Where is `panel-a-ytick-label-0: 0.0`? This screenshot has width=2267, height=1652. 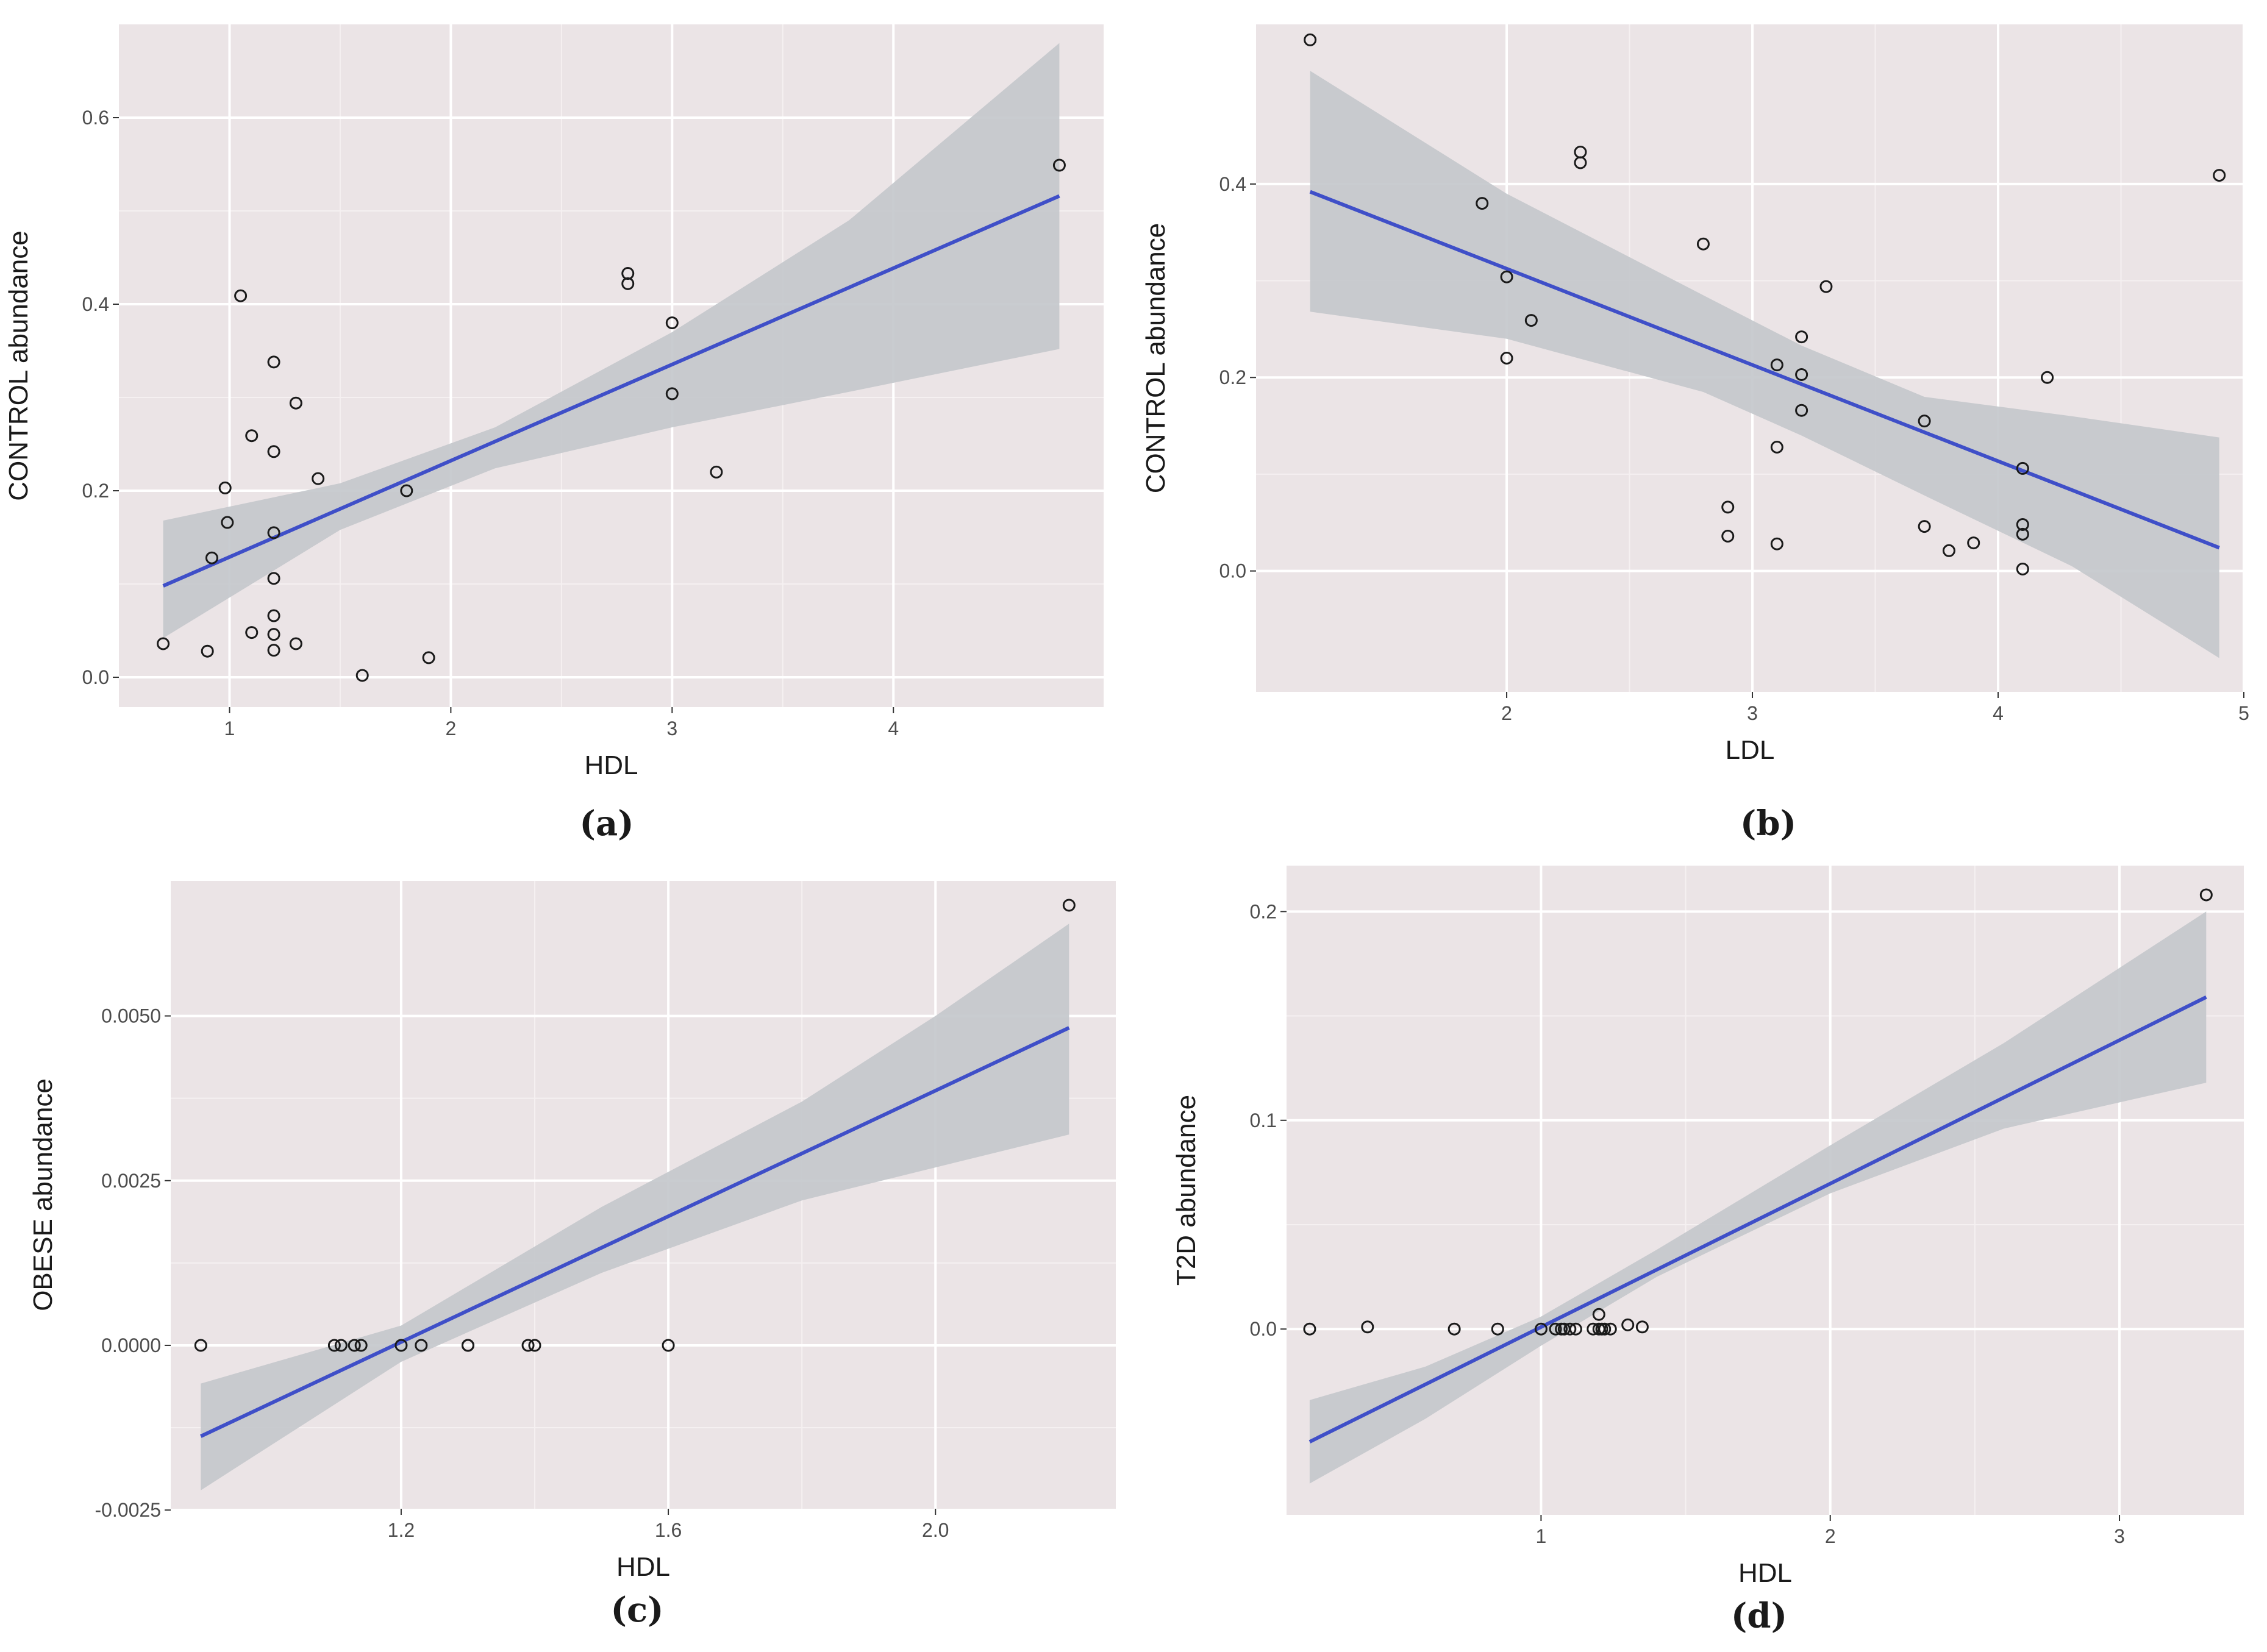 panel-a-ytick-label-0: 0.0 is located at coordinates (95, 677).